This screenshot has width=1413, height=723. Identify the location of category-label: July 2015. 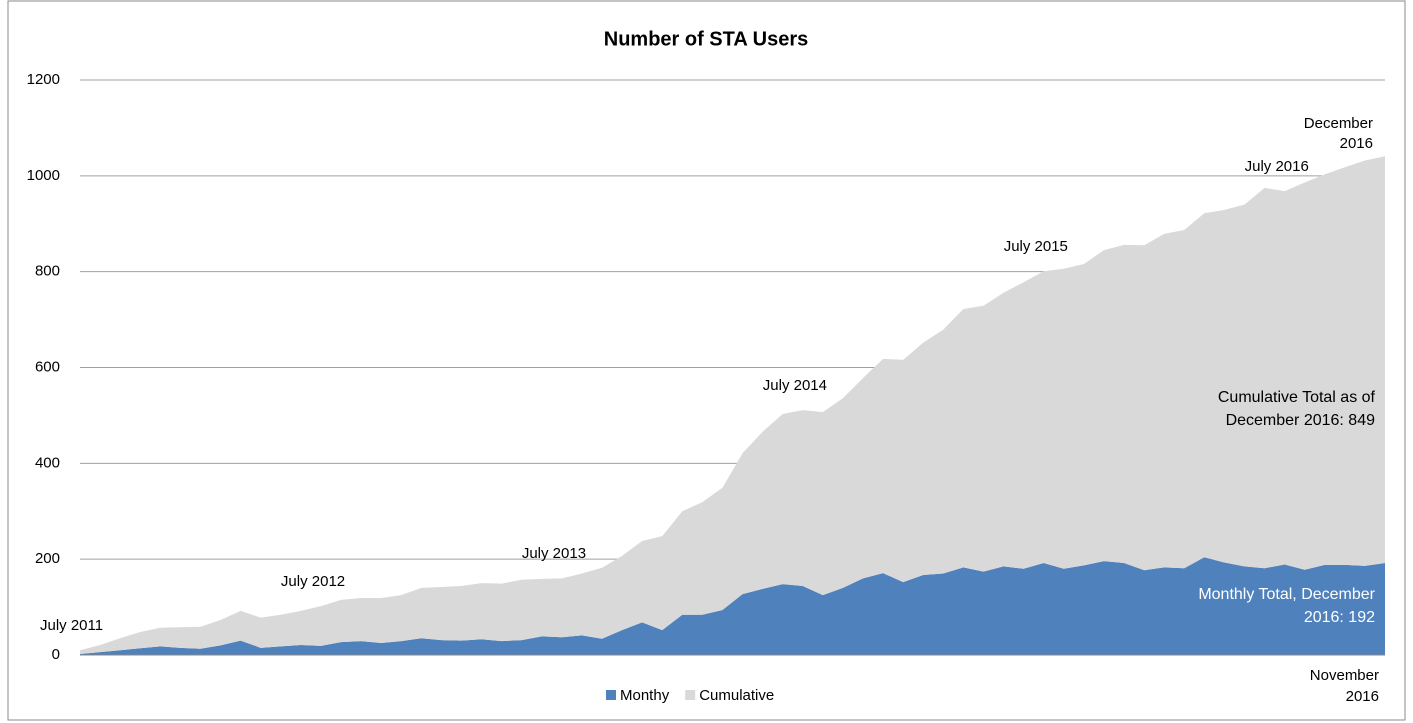
(1035, 247).